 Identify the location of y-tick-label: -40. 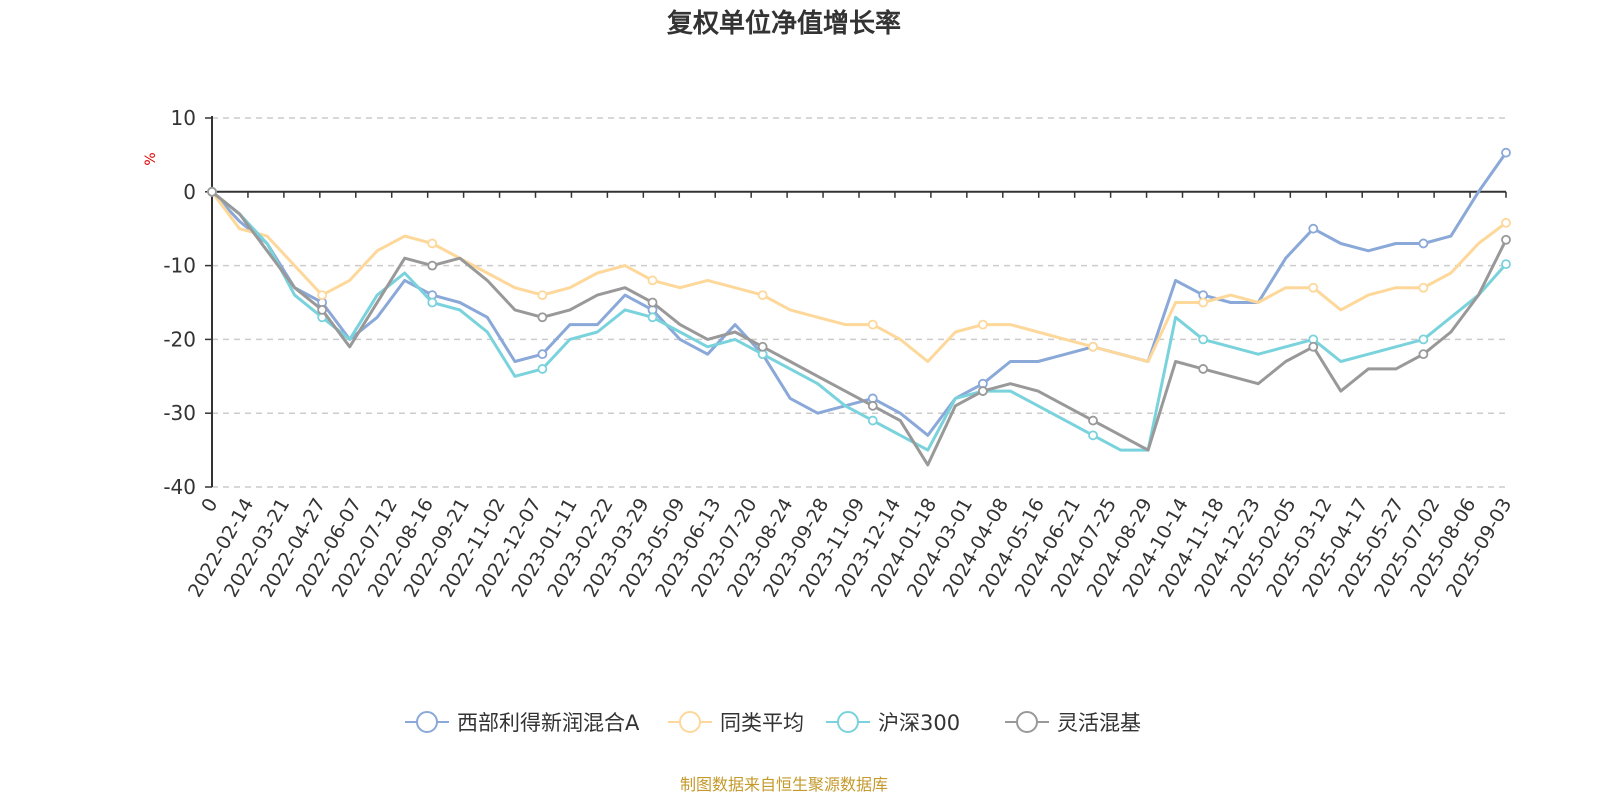
(179, 487).